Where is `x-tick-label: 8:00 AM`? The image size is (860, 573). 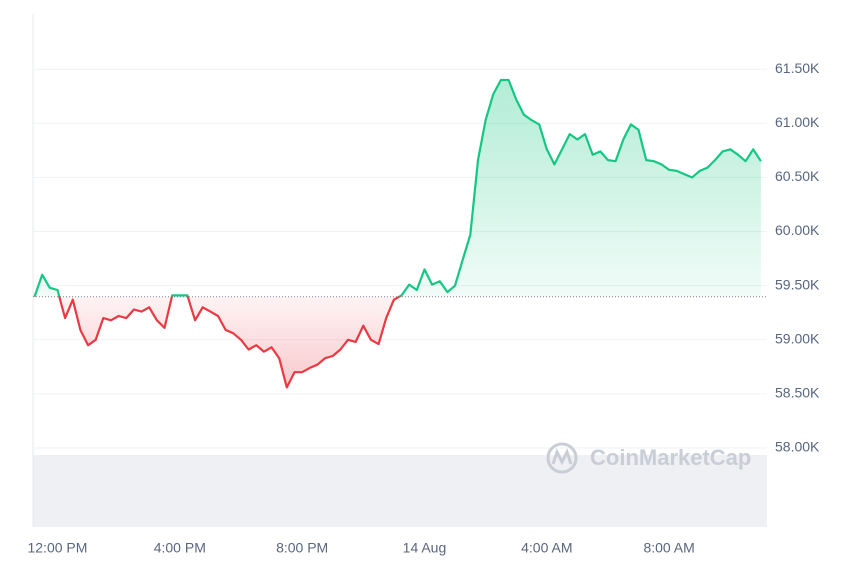 x-tick-label: 8:00 AM is located at coordinates (668, 548).